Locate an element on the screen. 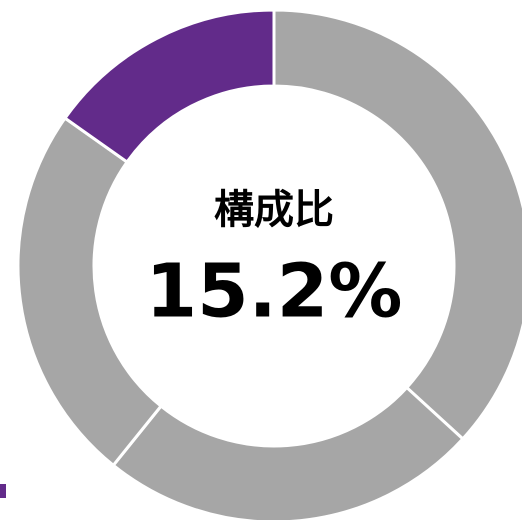 Image resolution: width=522 pixels, height=520 pixels. center-title: 構成比 is located at coordinates (274, 210).